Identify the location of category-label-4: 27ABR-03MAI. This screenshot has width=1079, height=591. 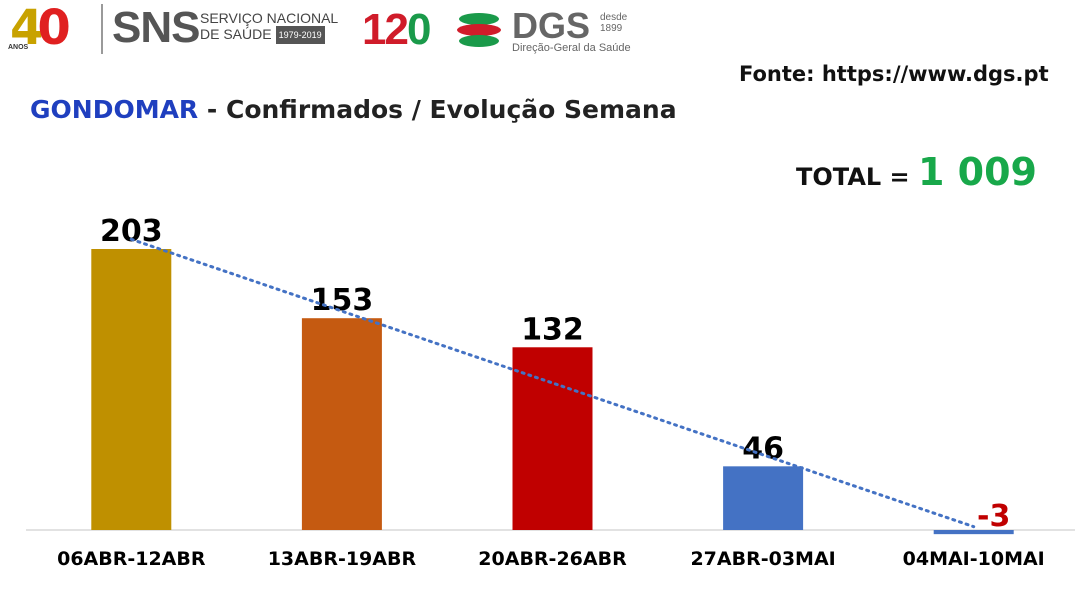
(762, 559).